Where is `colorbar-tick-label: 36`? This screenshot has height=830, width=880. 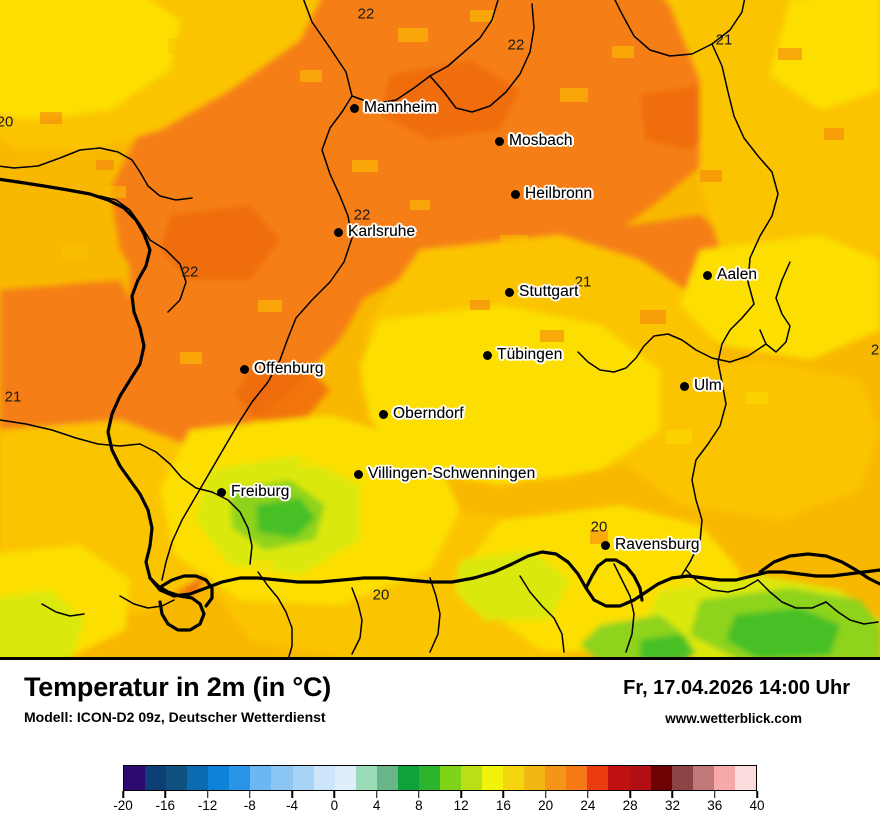 colorbar-tick-label: 36 is located at coordinates (715, 805).